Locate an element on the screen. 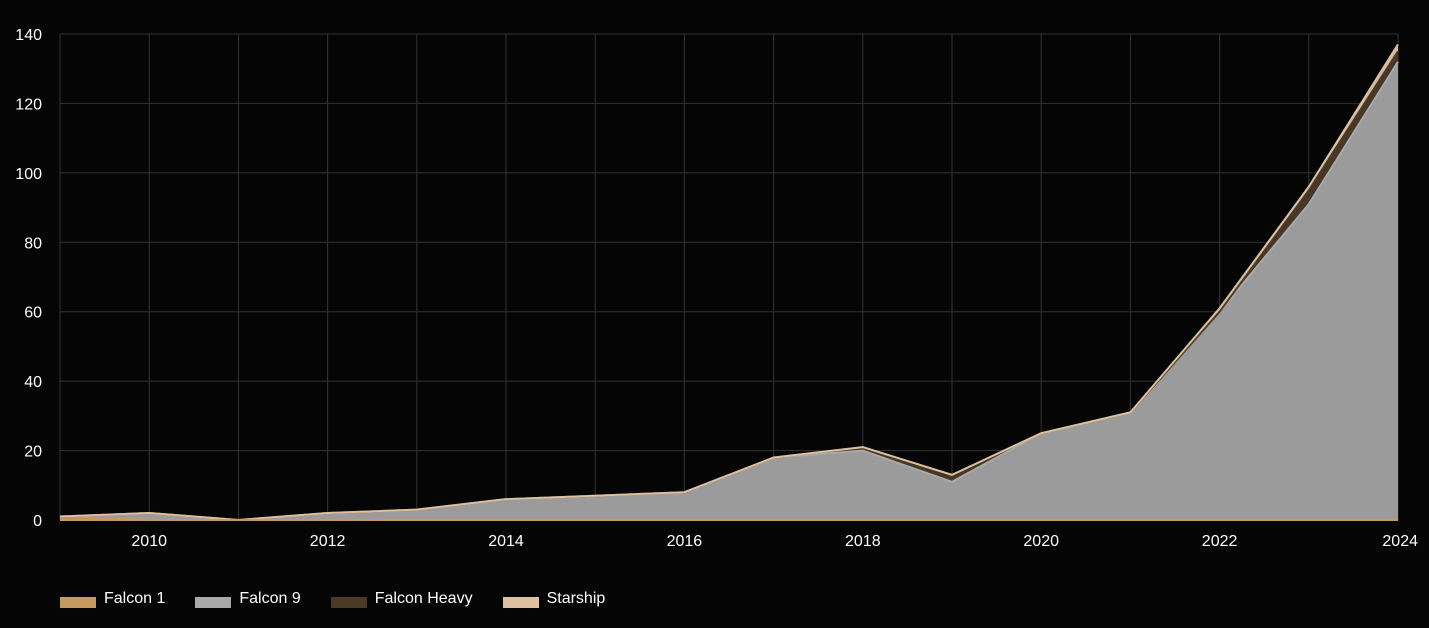 The image size is (1429, 628). x-tick-label: 2016 is located at coordinates (685, 541).